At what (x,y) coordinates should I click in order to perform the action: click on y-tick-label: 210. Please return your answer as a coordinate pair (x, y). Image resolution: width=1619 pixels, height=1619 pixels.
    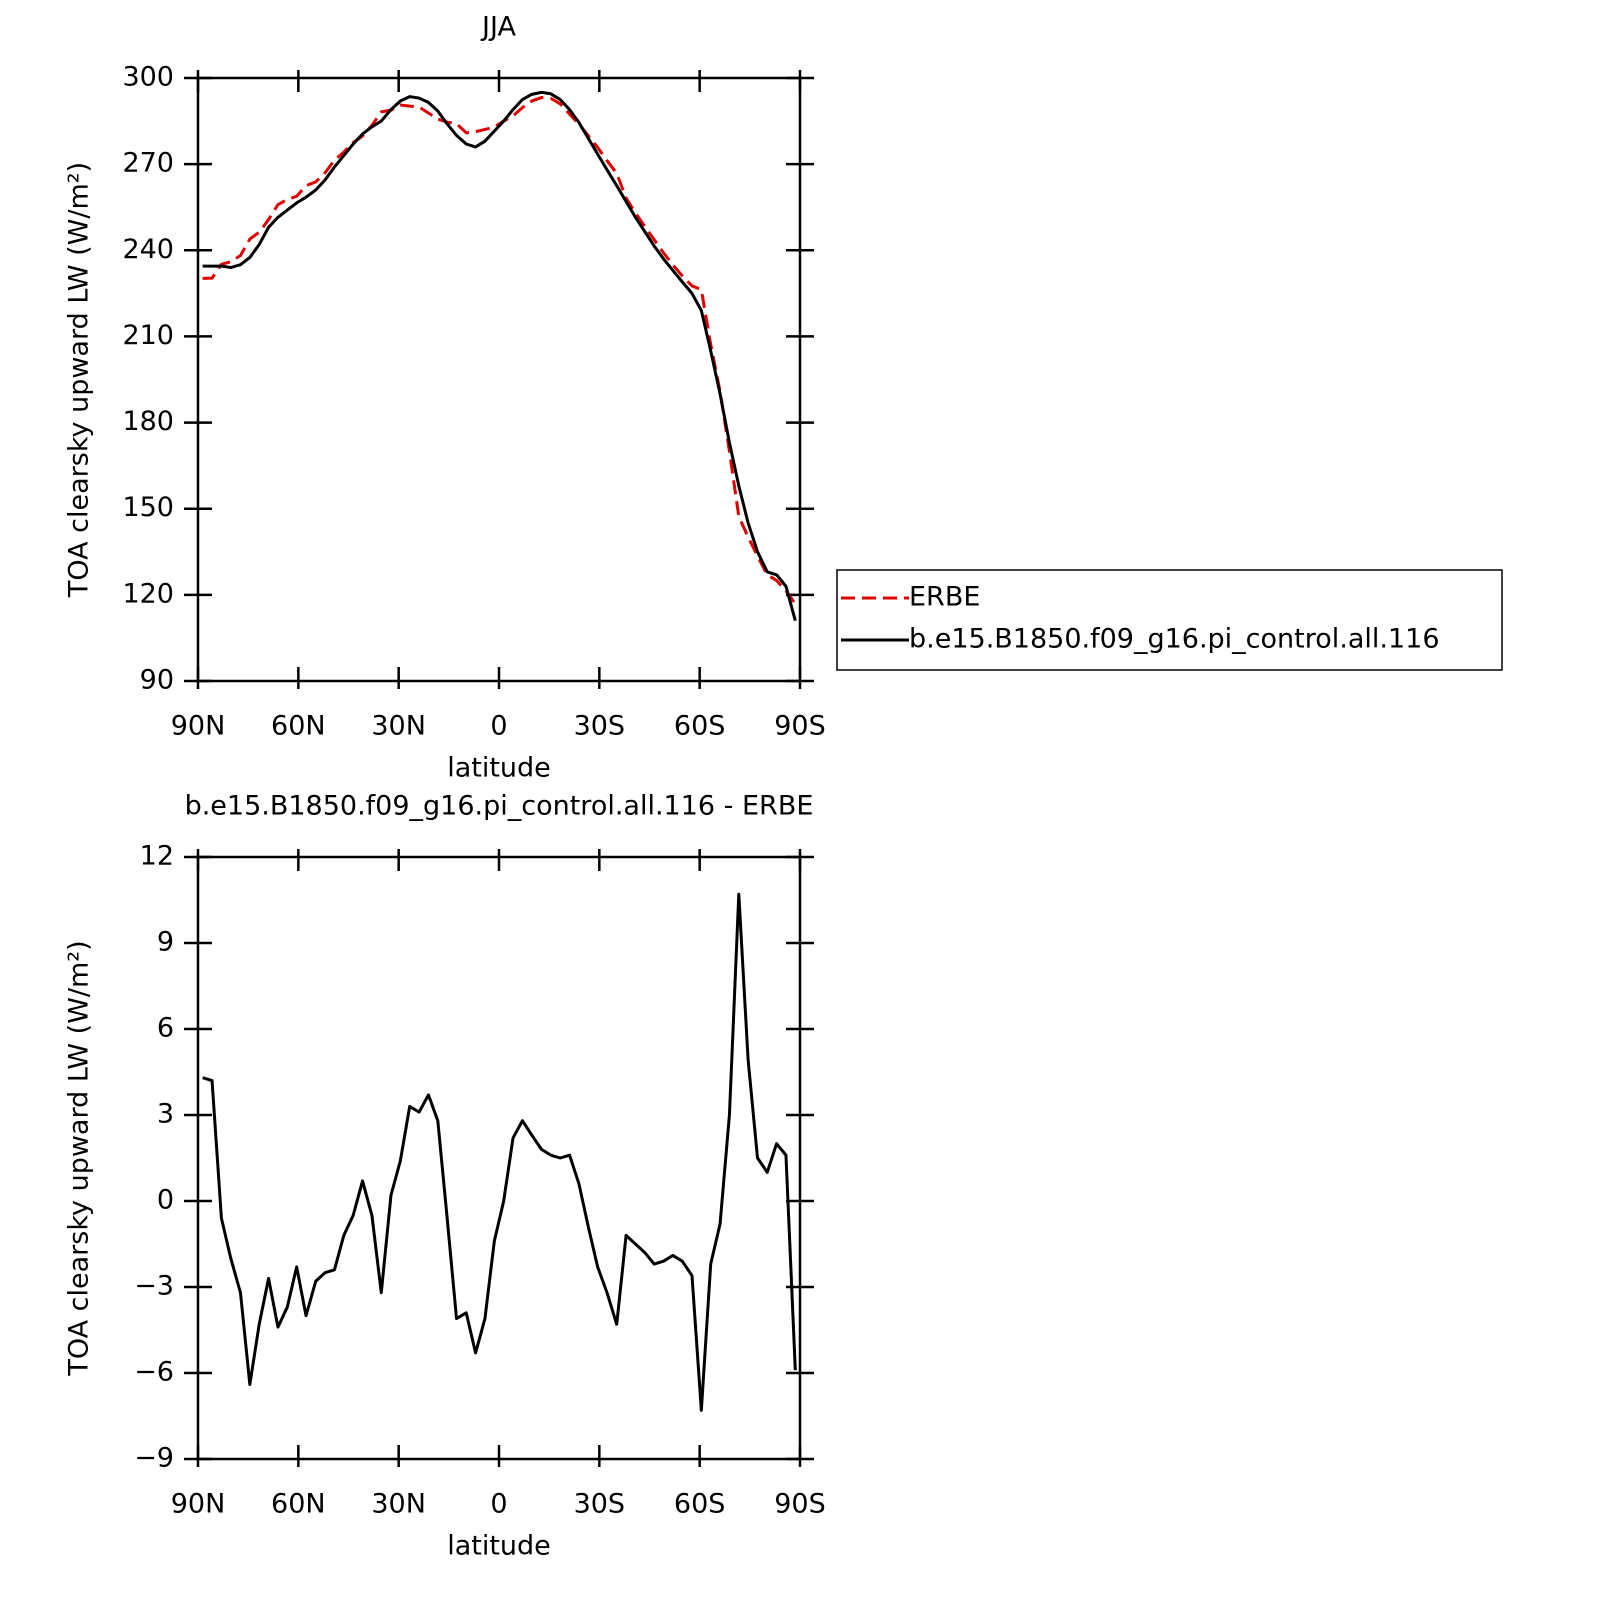
    Looking at the image, I should click on (148, 335).